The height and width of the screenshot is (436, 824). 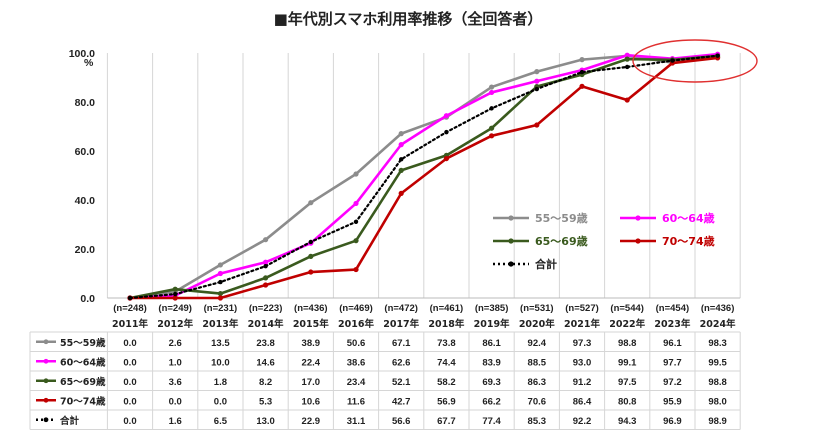 What do you see at coordinates (446, 421) in the screenshot?
I see `table-cell: 67.7` at bounding box center [446, 421].